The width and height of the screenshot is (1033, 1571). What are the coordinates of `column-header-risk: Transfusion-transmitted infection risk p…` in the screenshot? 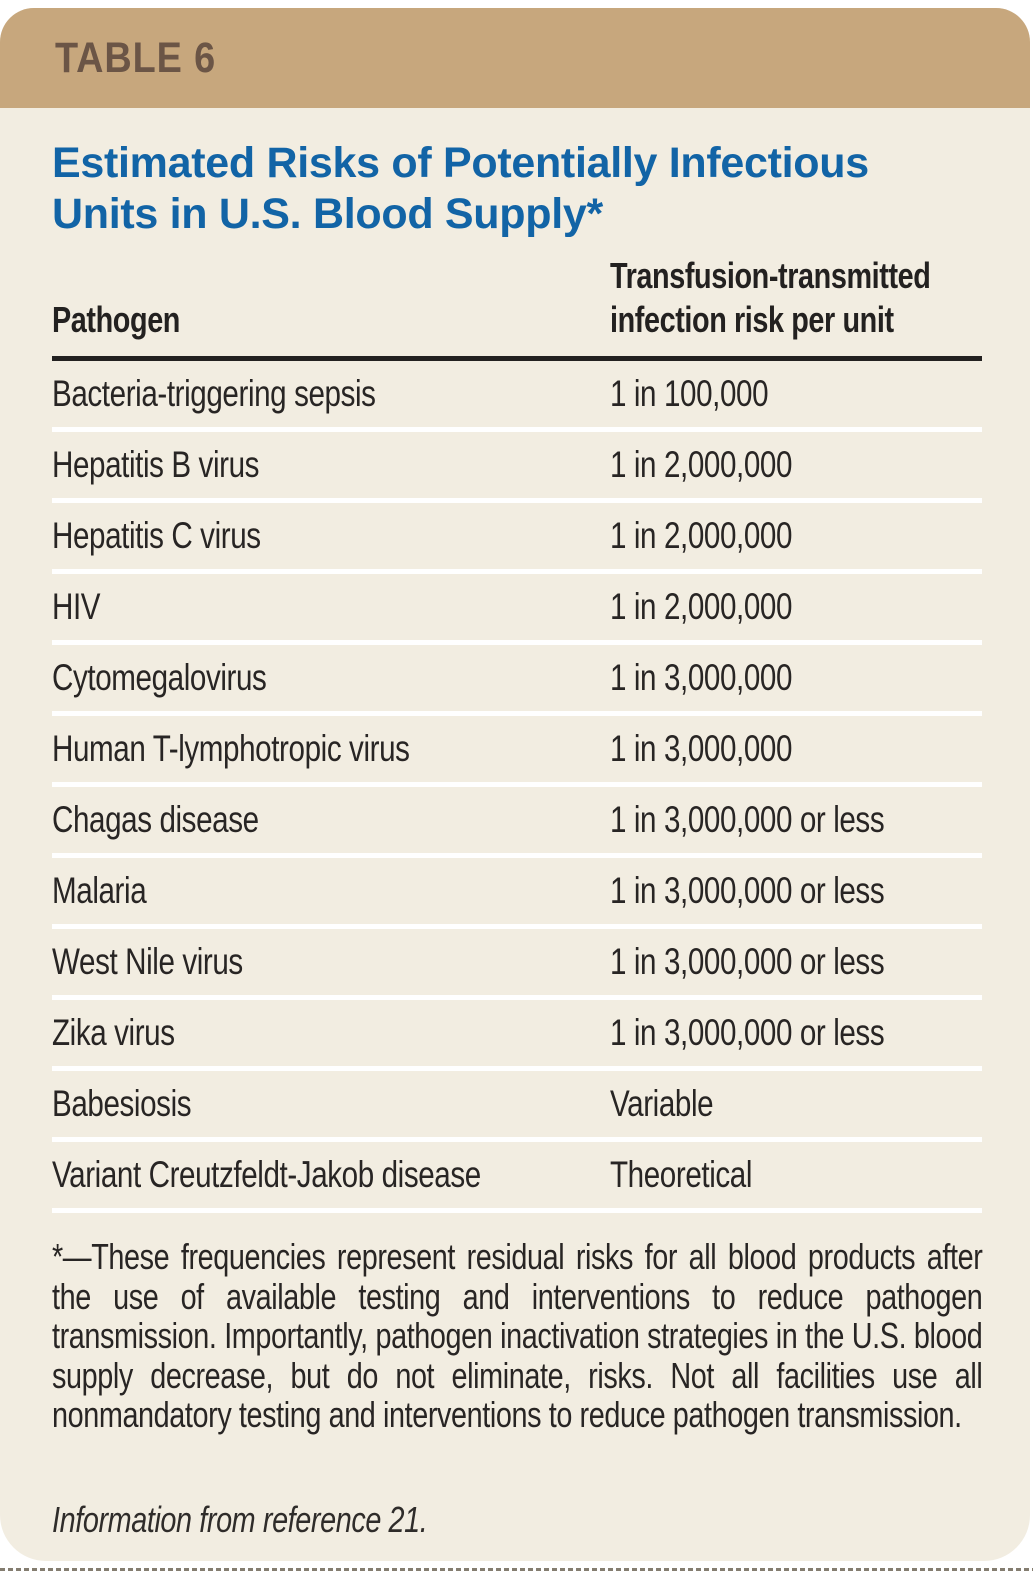 It's located at (770, 297).